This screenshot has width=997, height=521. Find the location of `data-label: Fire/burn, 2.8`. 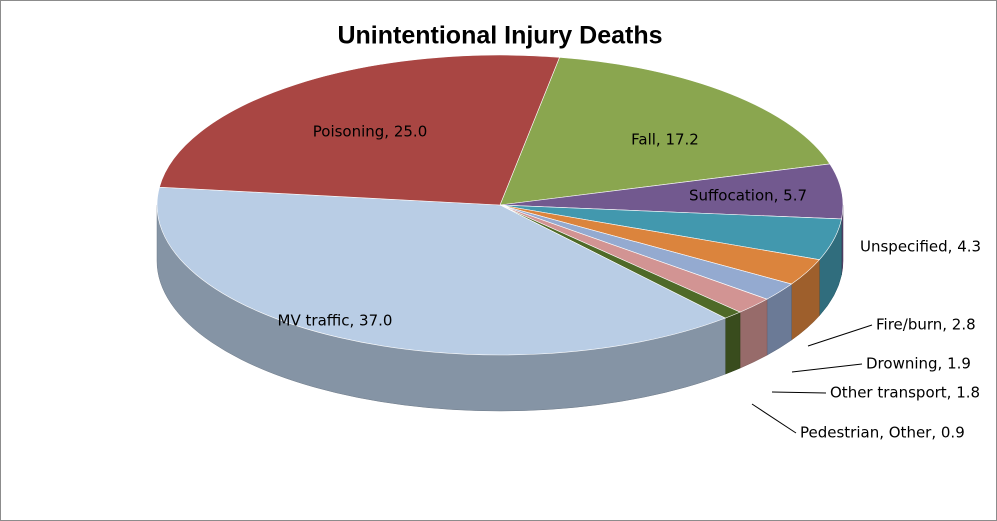

data-label: Fire/burn, 2.8 is located at coordinates (926, 325).